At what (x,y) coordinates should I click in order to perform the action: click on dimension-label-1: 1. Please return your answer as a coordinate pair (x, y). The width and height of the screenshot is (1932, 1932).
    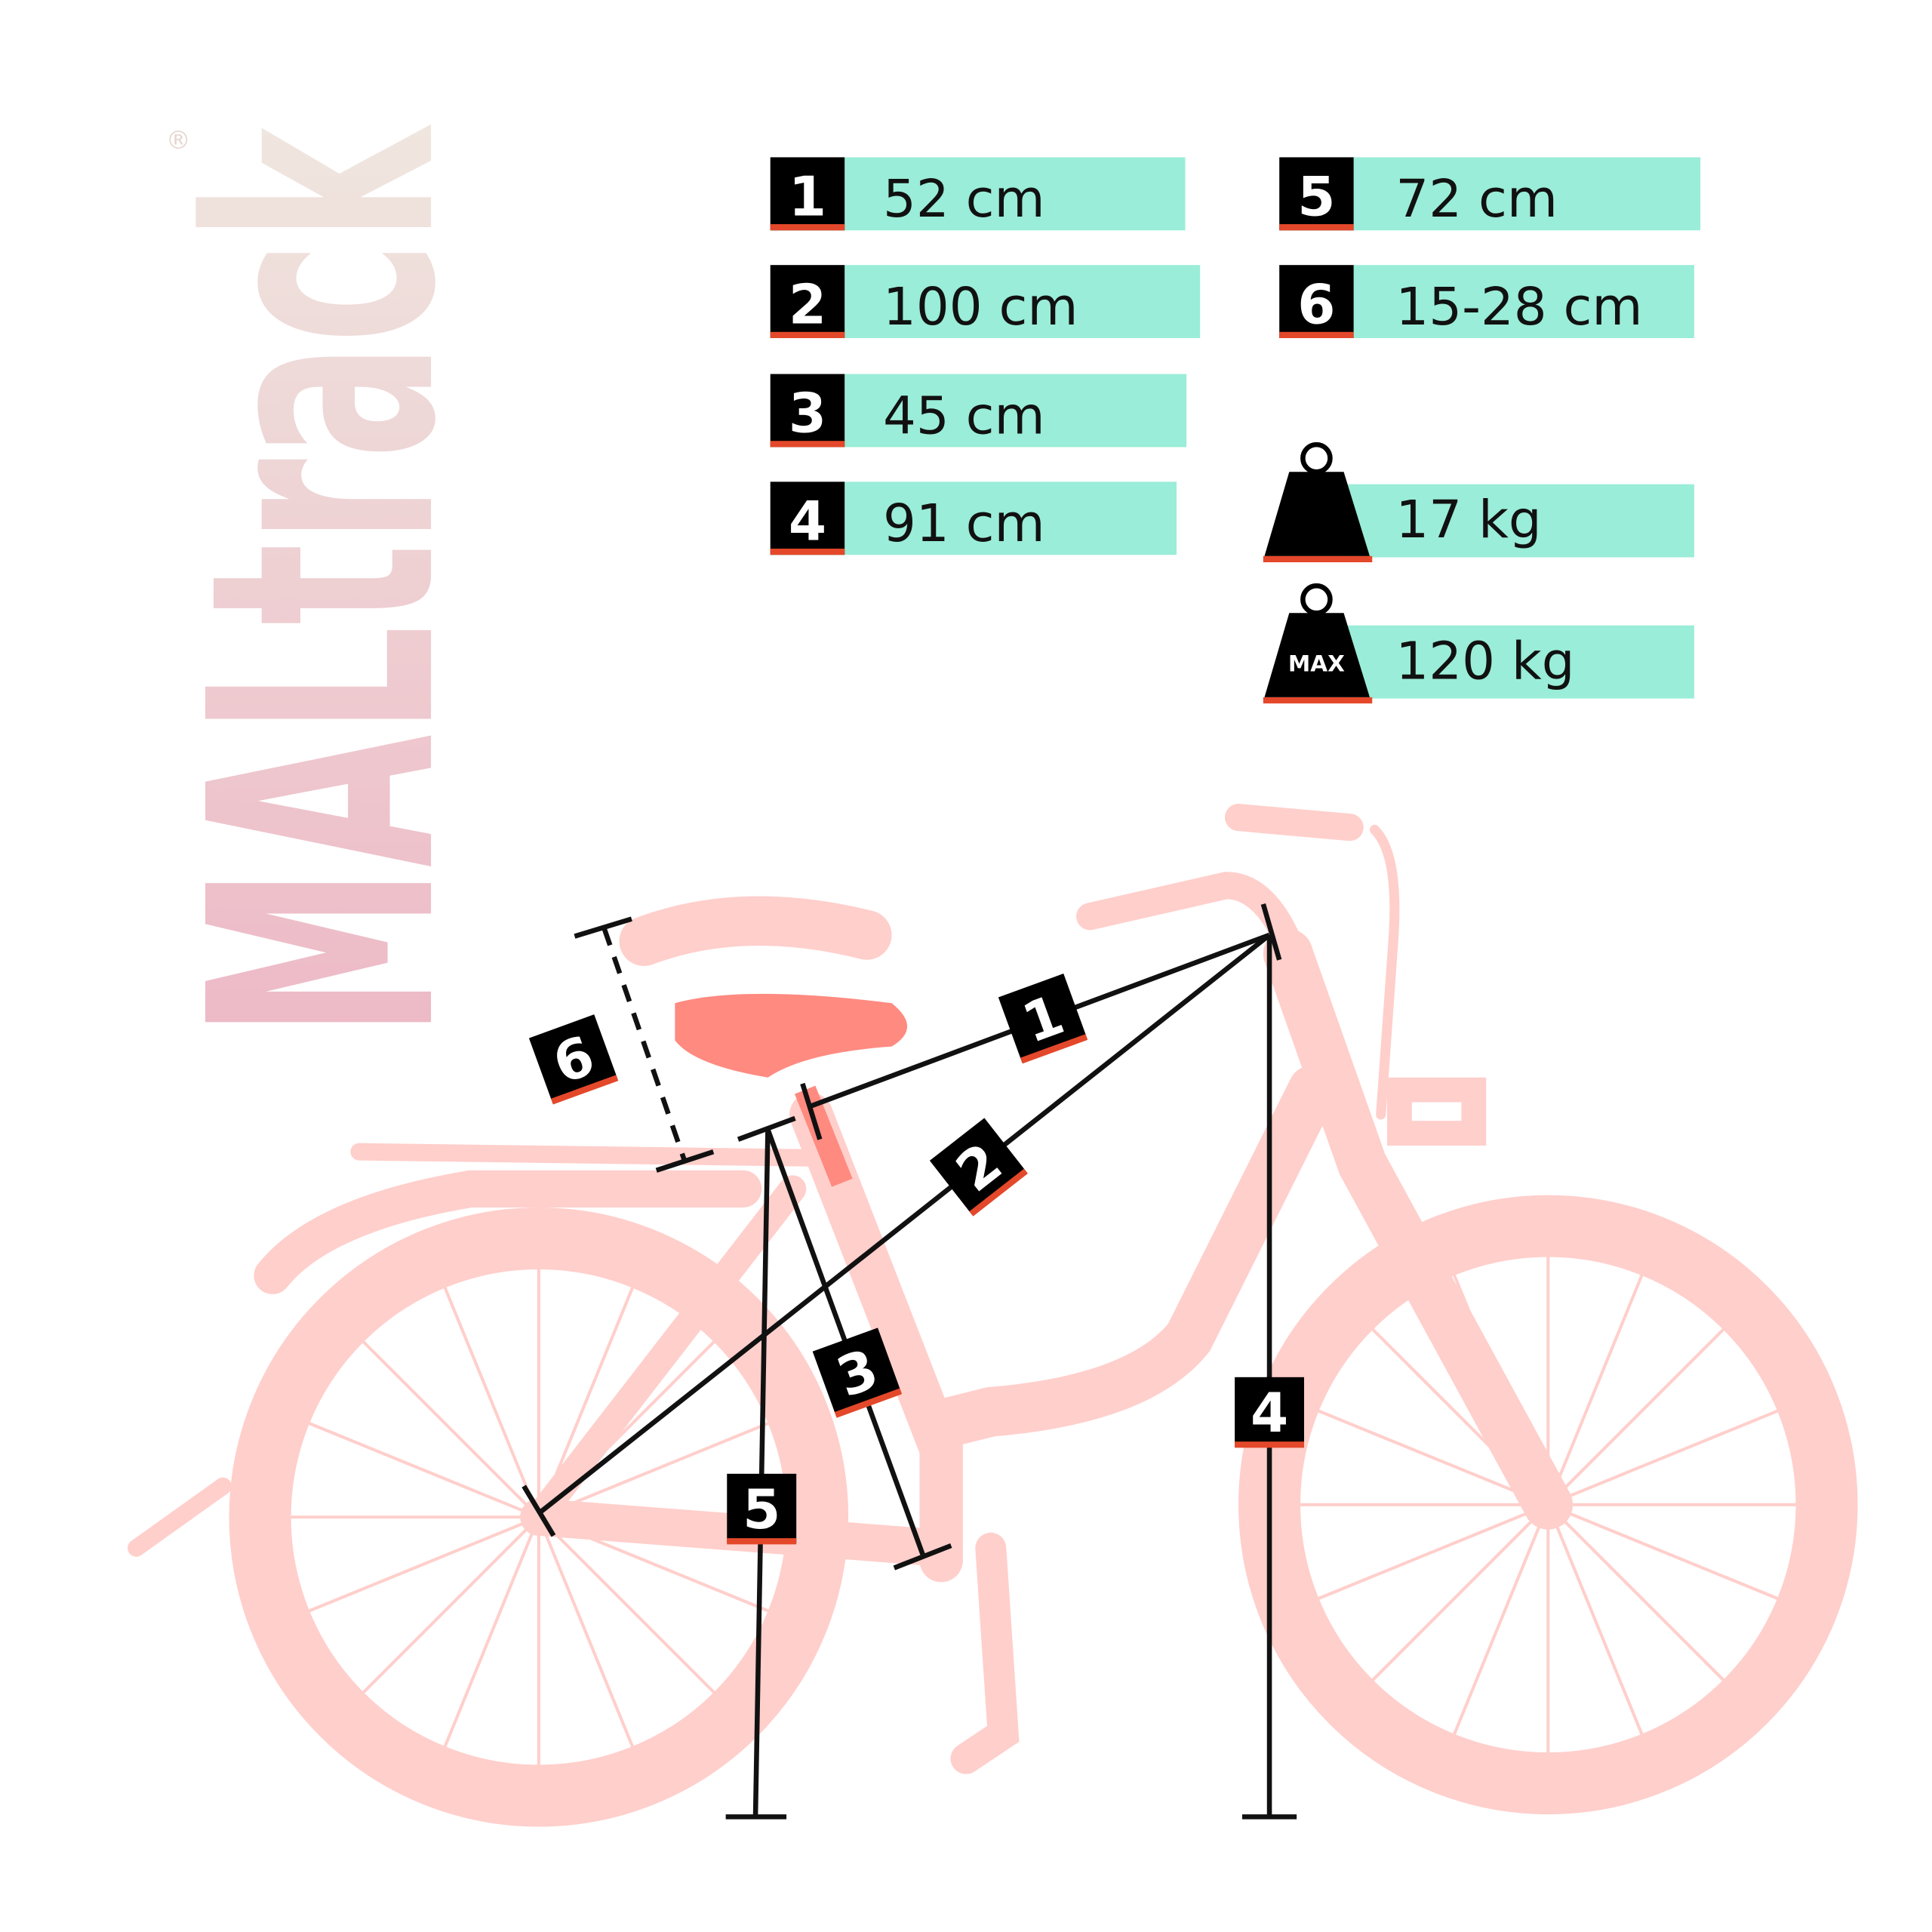
    Looking at the image, I should click on (1043, 1019).